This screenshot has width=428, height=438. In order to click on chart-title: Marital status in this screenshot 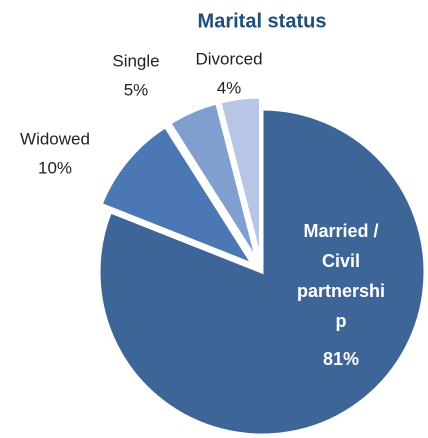, I will do `click(262, 21)`.